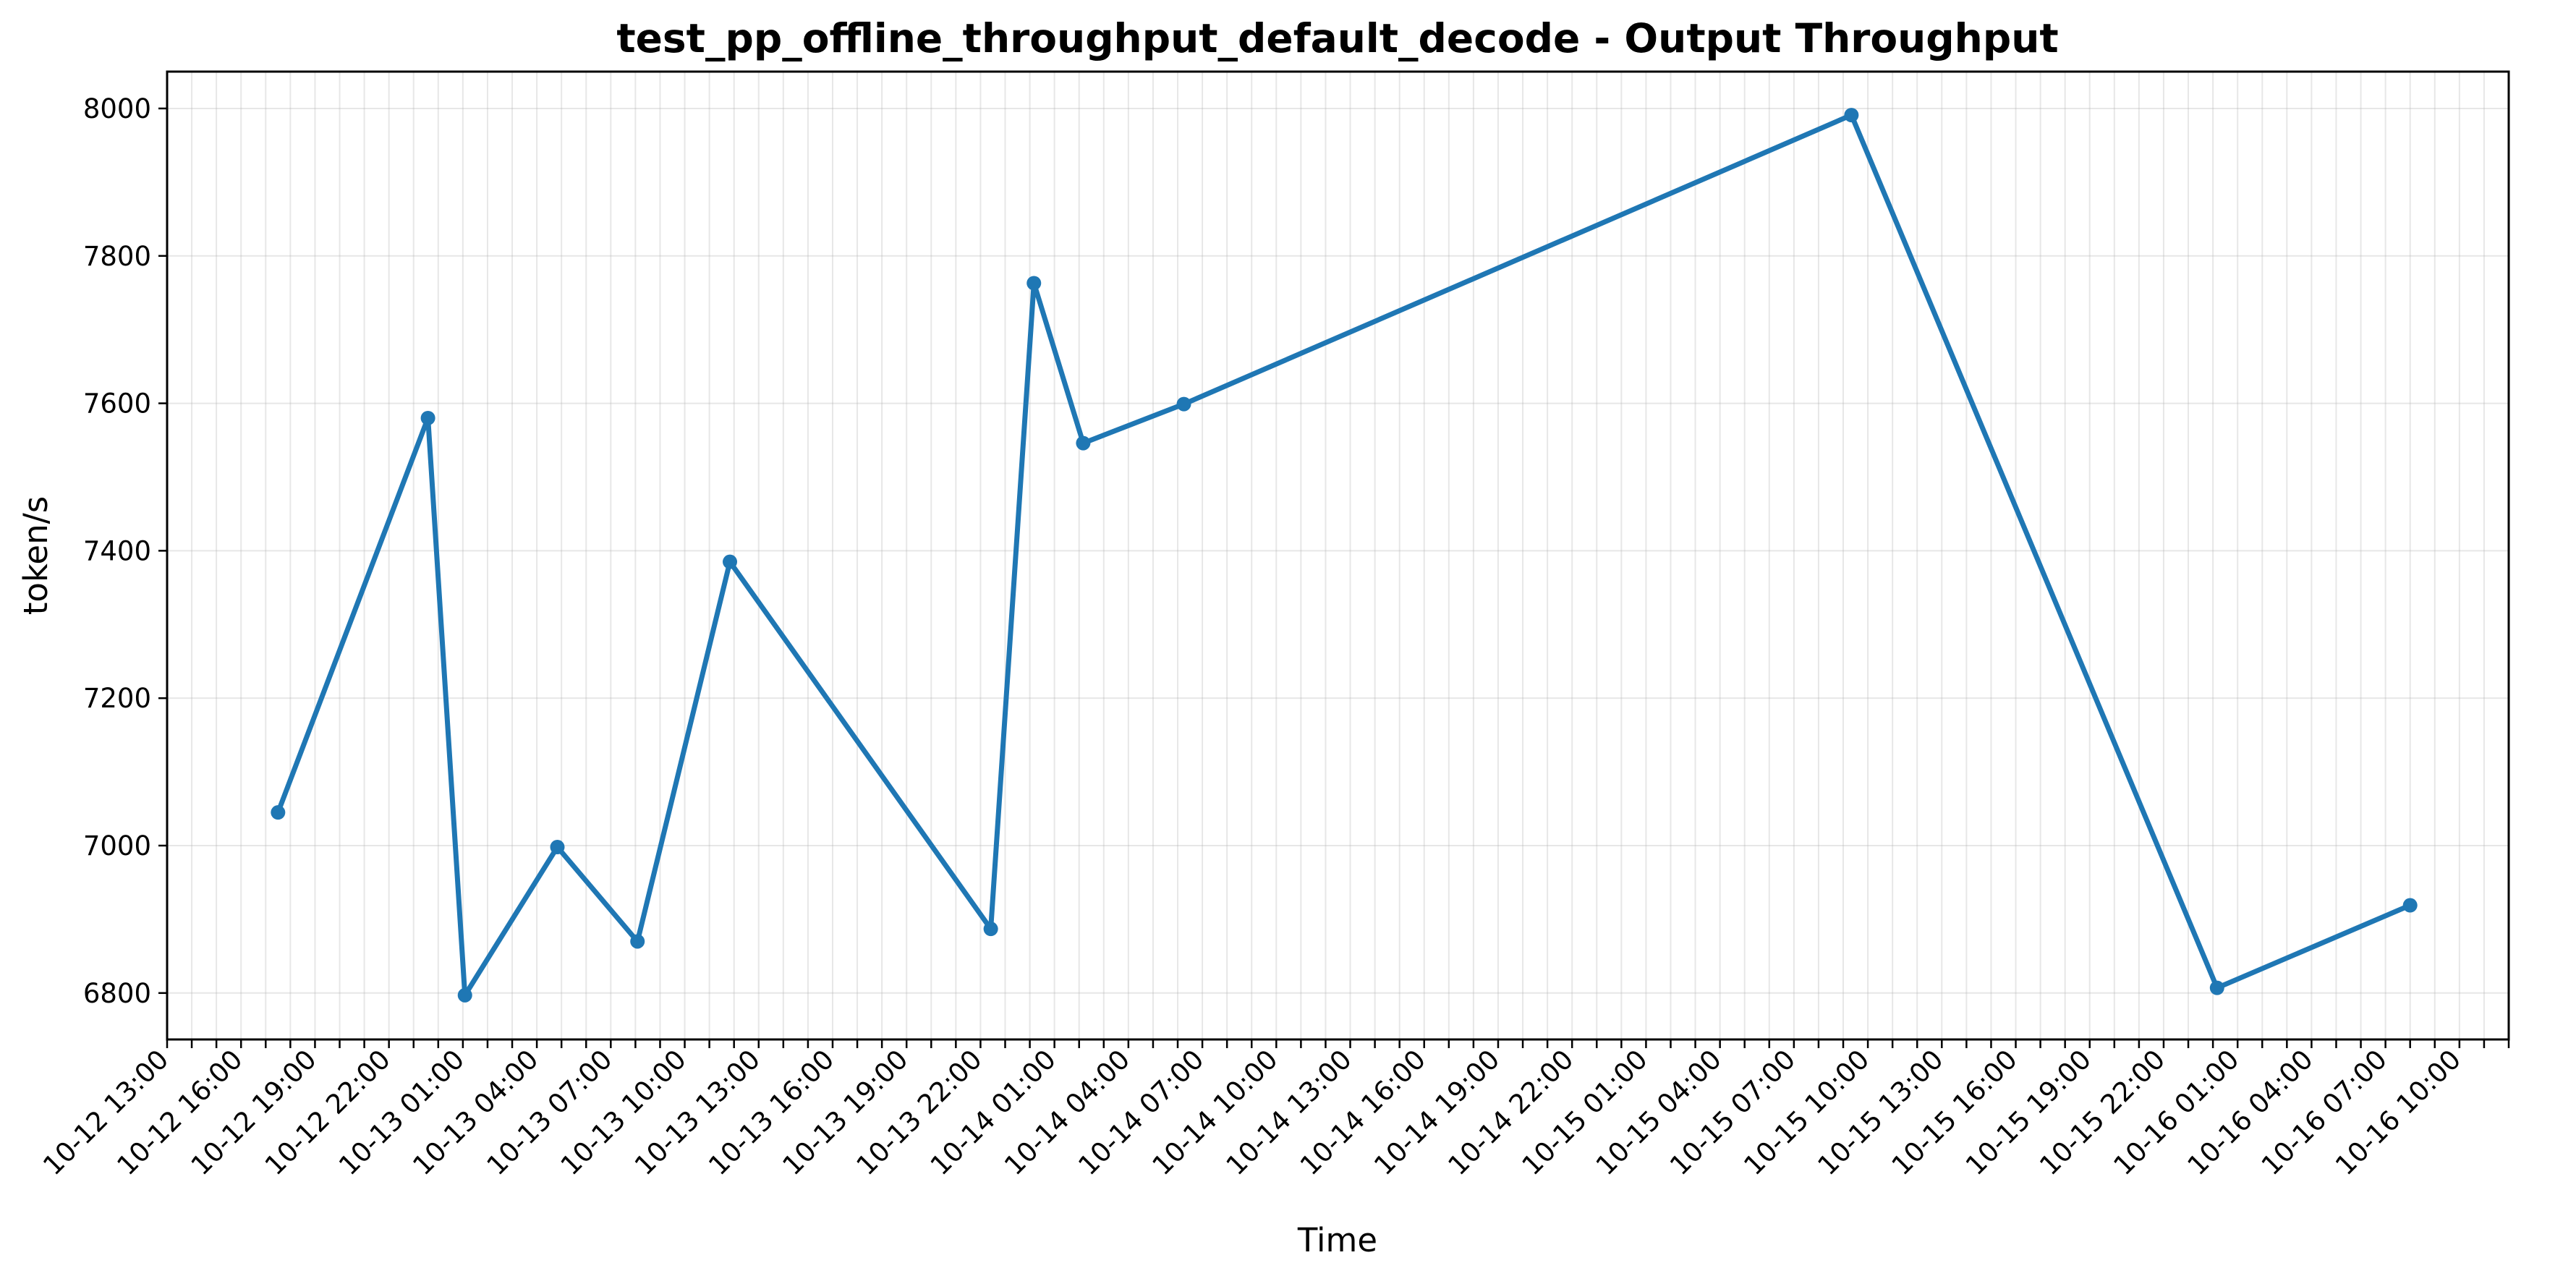 This screenshot has height=1276, width=2576. What do you see at coordinates (117, 256) in the screenshot?
I see `y-tick-label: 7800` at bounding box center [117, 256].